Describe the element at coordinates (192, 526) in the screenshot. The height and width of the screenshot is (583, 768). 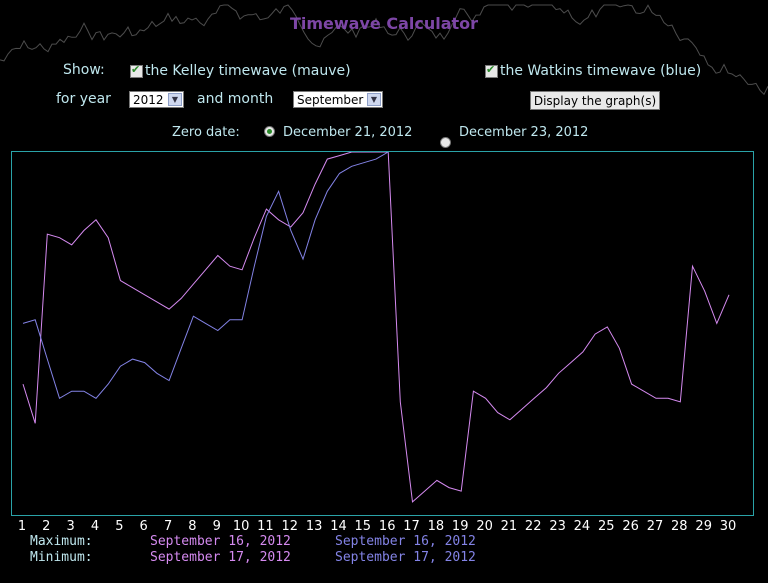
I see `x-tick-label: 8` at that location.